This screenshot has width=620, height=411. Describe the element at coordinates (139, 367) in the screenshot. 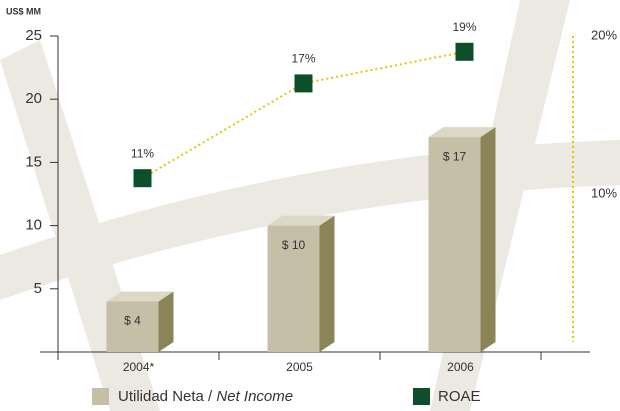

I see `x-tick-label: 2004*` at that location.